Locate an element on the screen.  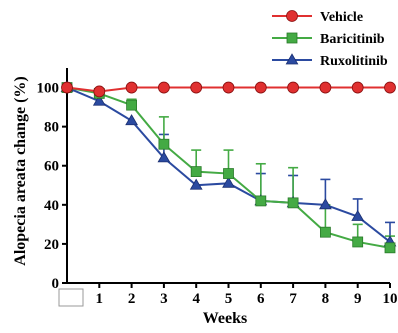
x-tick-label: 2 is located at coordinates (132, 299).